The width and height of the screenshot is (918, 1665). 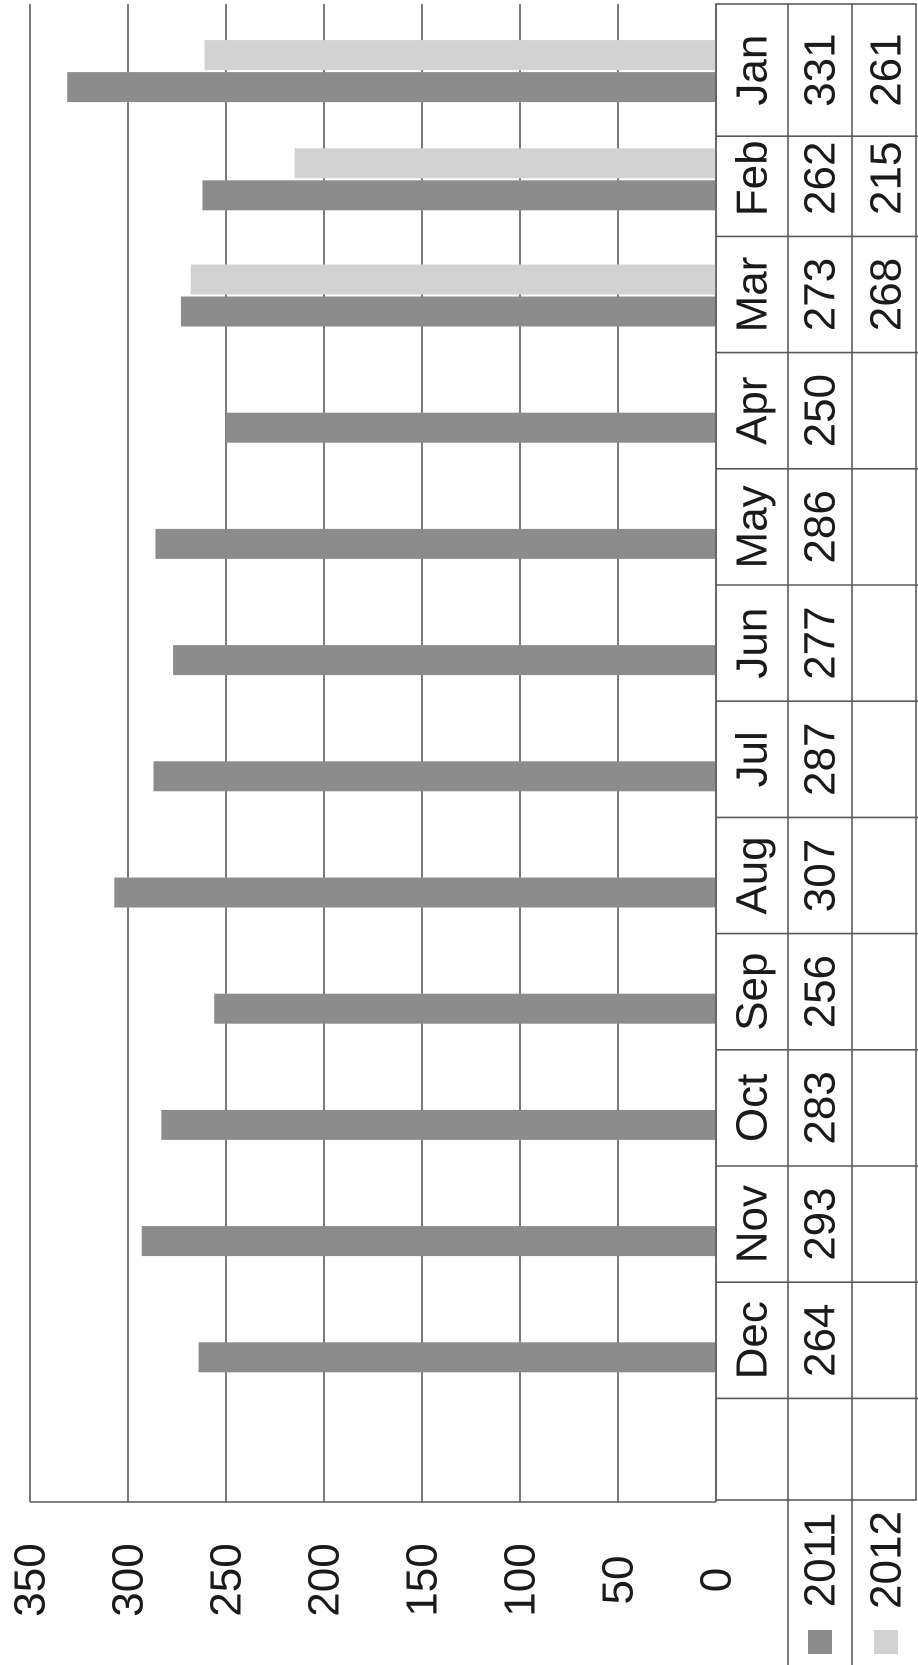 What do you see at coordinates (820, 642) in the screenshot?
I see `data-label-2011-Jun: 277` at bounding box center [820, 642].